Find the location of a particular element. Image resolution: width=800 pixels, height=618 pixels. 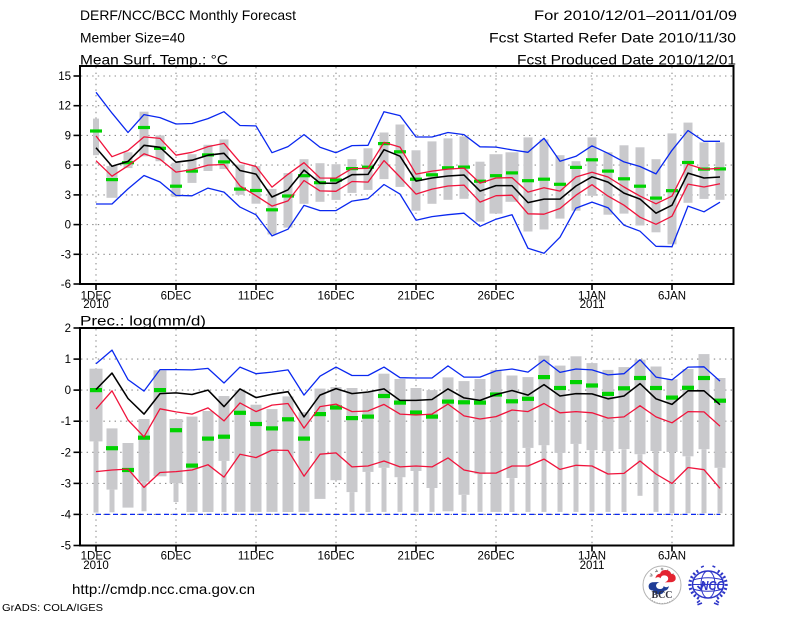

svg-text: 6 is located at coordinates (68, 166).